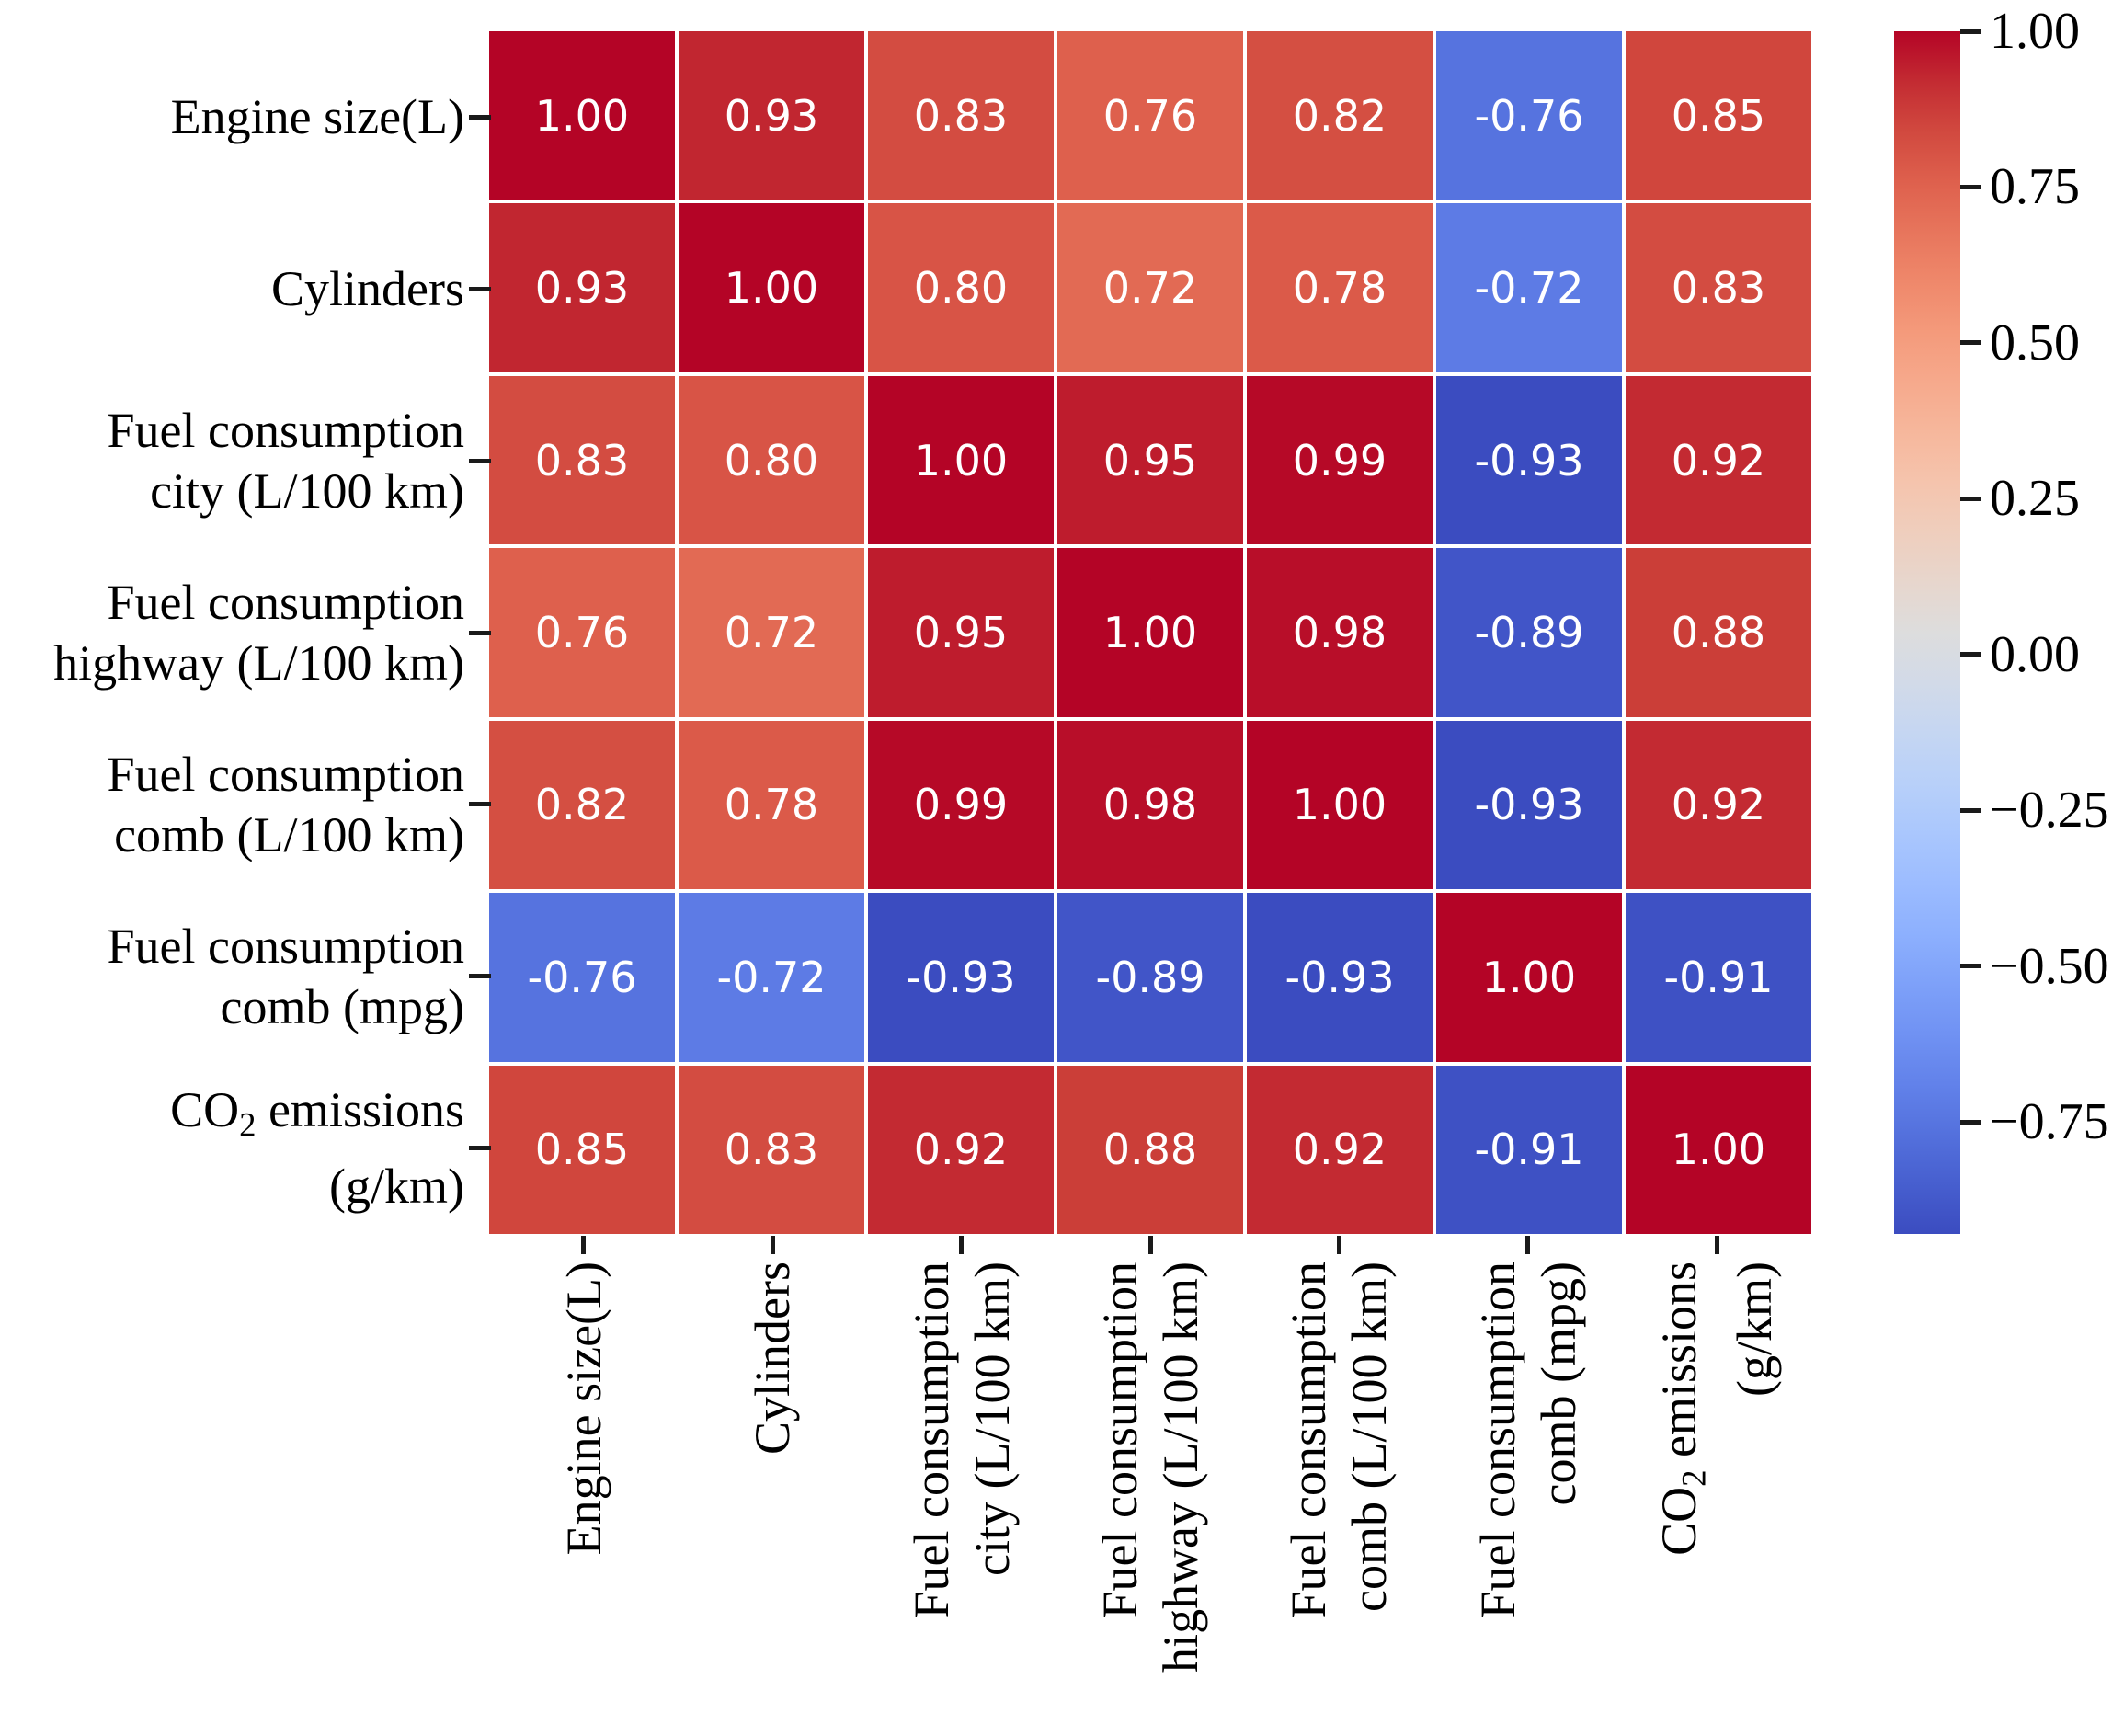 Image resolution: width=2112 pixels, height=1736 pixels. Describe the element at coordinates (2035, 187) in the screenshot. I see `colorbar-tick-label: 0.75` at that location.